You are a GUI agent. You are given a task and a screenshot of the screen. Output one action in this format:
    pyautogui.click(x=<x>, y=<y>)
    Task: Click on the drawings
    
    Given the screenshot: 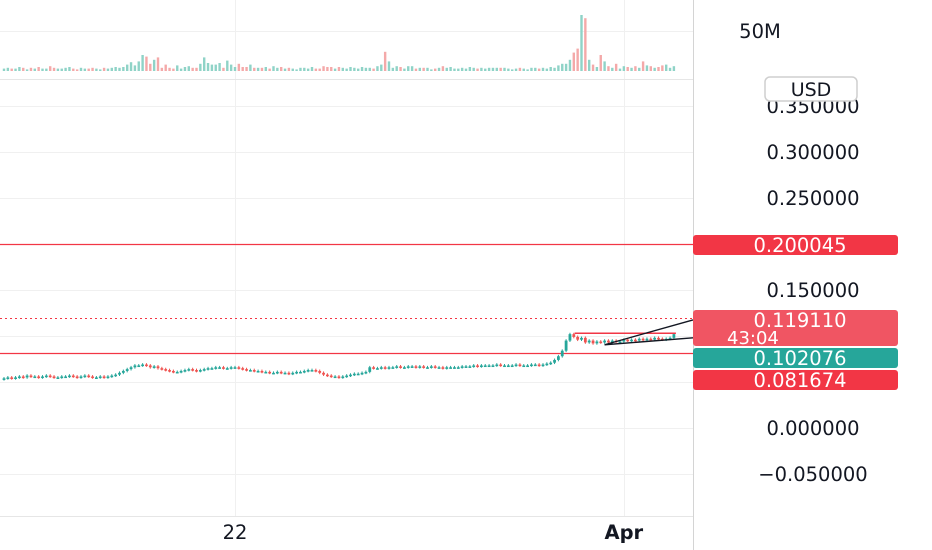 What is the action you would take?
    pyautogui.click(x=634, y=332)
    